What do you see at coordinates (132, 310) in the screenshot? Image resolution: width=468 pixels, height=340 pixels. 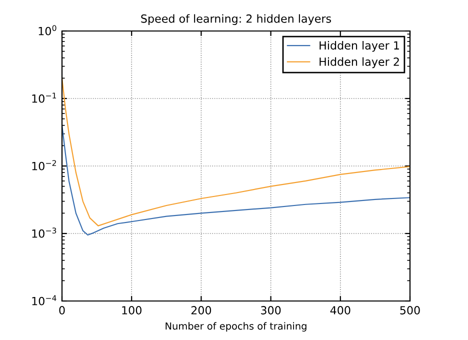 I see `x-tick-label: 100` at bounding box center [132, 310].